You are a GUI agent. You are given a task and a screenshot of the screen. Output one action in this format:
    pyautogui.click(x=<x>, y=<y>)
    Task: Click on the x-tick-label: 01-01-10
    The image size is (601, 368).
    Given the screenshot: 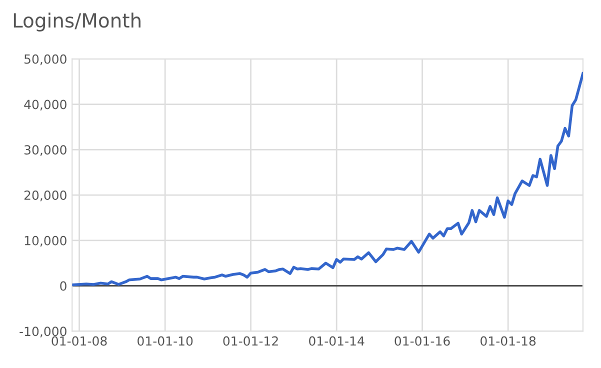 What is the action you would take?
    pyautogui.click(x=165, y=341)
    